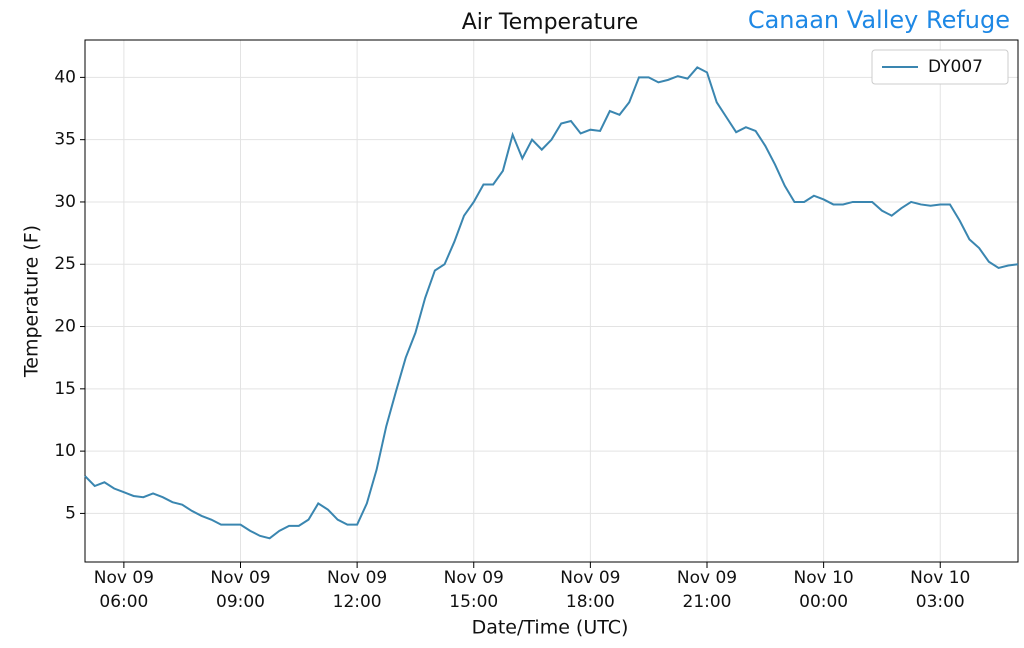 The image size is (1024, 648). What do you see at coordinates (65, 77) in the screenshot?
I see `y-tick-label: 40` at bounding box center [65, 77].